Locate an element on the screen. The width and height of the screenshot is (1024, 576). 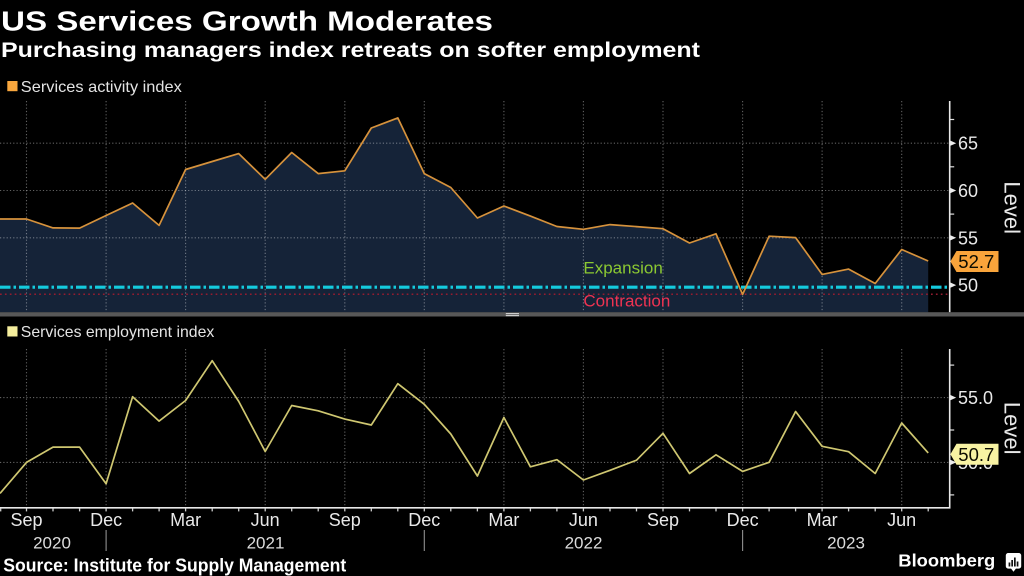
svg-text: 2020 is located at coordinates (52, 543).